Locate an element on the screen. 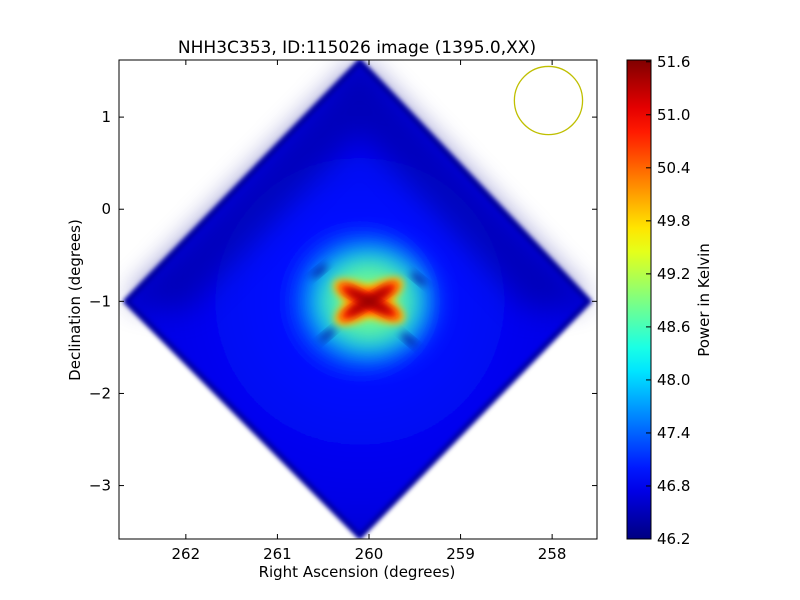 The height and width of the screenshot is (600, 800). colorbar-tick-label: 49.8 is located at coordinates (673, 221).